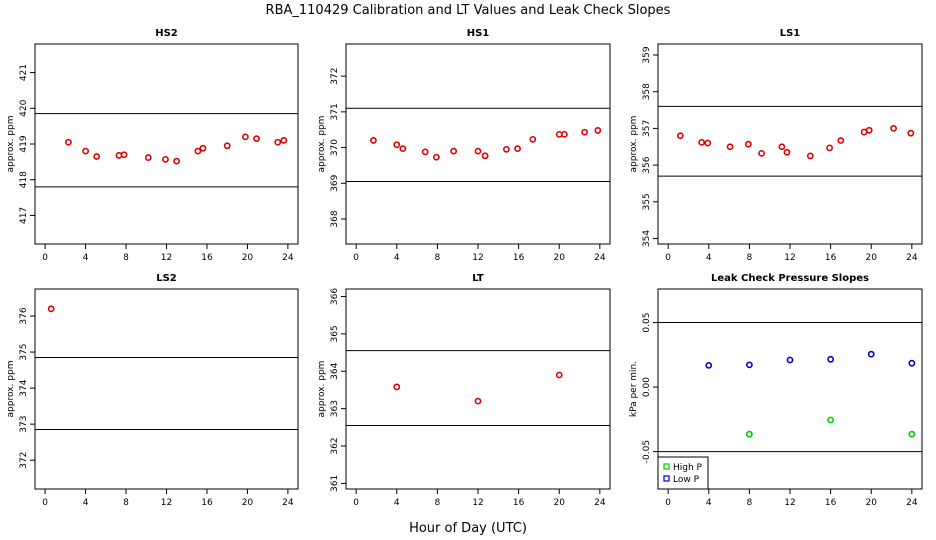  What do you see at coordinates (24, 179) in the screenshot?
I see `y-tick-label: 418` at bounding box center [24, 179].